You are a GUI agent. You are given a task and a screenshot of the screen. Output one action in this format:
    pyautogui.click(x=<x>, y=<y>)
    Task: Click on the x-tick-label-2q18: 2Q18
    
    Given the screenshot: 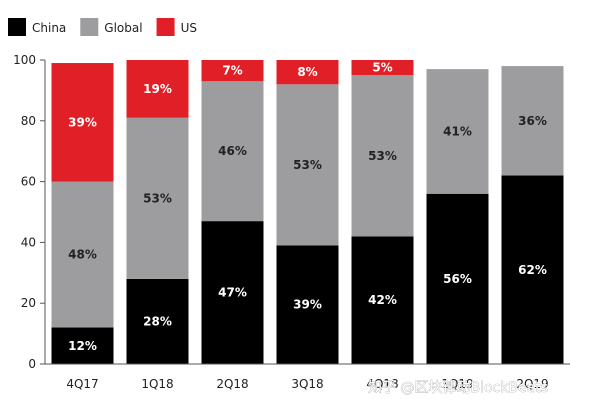 What is the action you would take?
    pyautogui.click(x=232, y=384)
    